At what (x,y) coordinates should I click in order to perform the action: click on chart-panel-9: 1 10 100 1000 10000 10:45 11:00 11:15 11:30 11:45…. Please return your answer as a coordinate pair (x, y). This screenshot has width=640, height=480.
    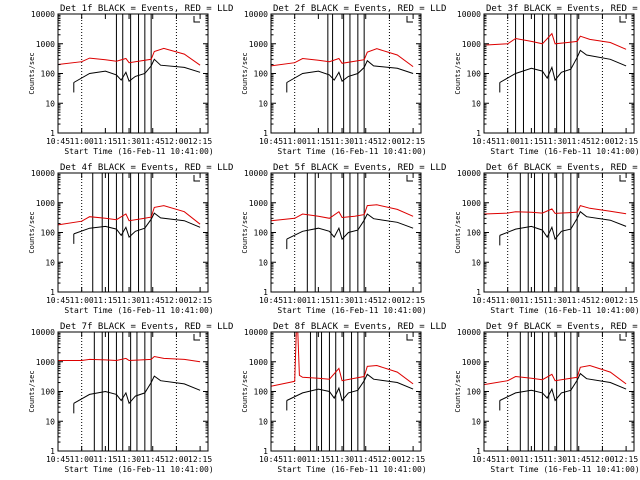
    Looking at the image, I should click on (547, 398).